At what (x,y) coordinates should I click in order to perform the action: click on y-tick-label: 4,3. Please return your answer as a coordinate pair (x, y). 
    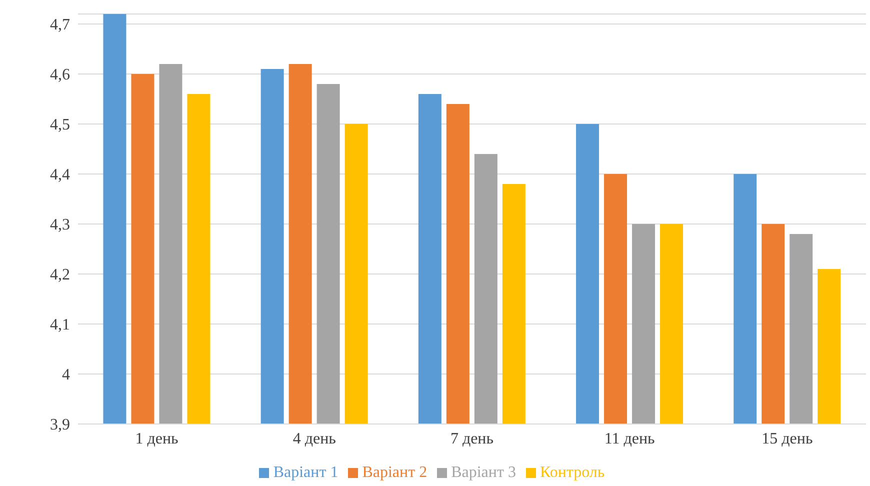
    Looking at the image, I should click on (60, 225).